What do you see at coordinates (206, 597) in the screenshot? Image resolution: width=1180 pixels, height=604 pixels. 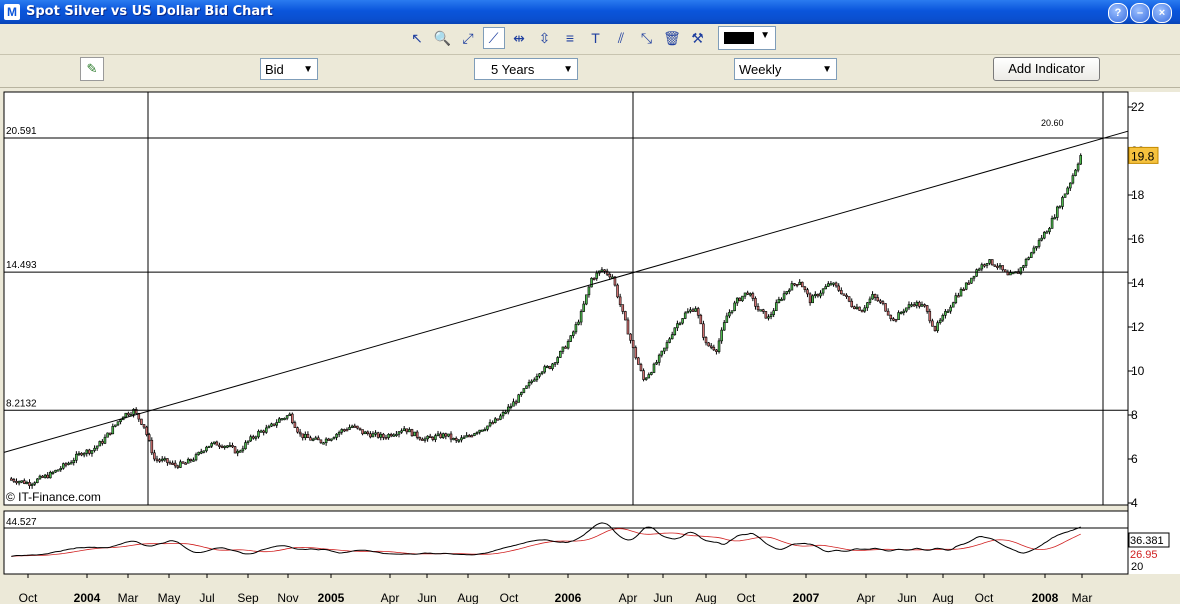 I see `x-tick-label: Jul` at bounding box center [206, 597].